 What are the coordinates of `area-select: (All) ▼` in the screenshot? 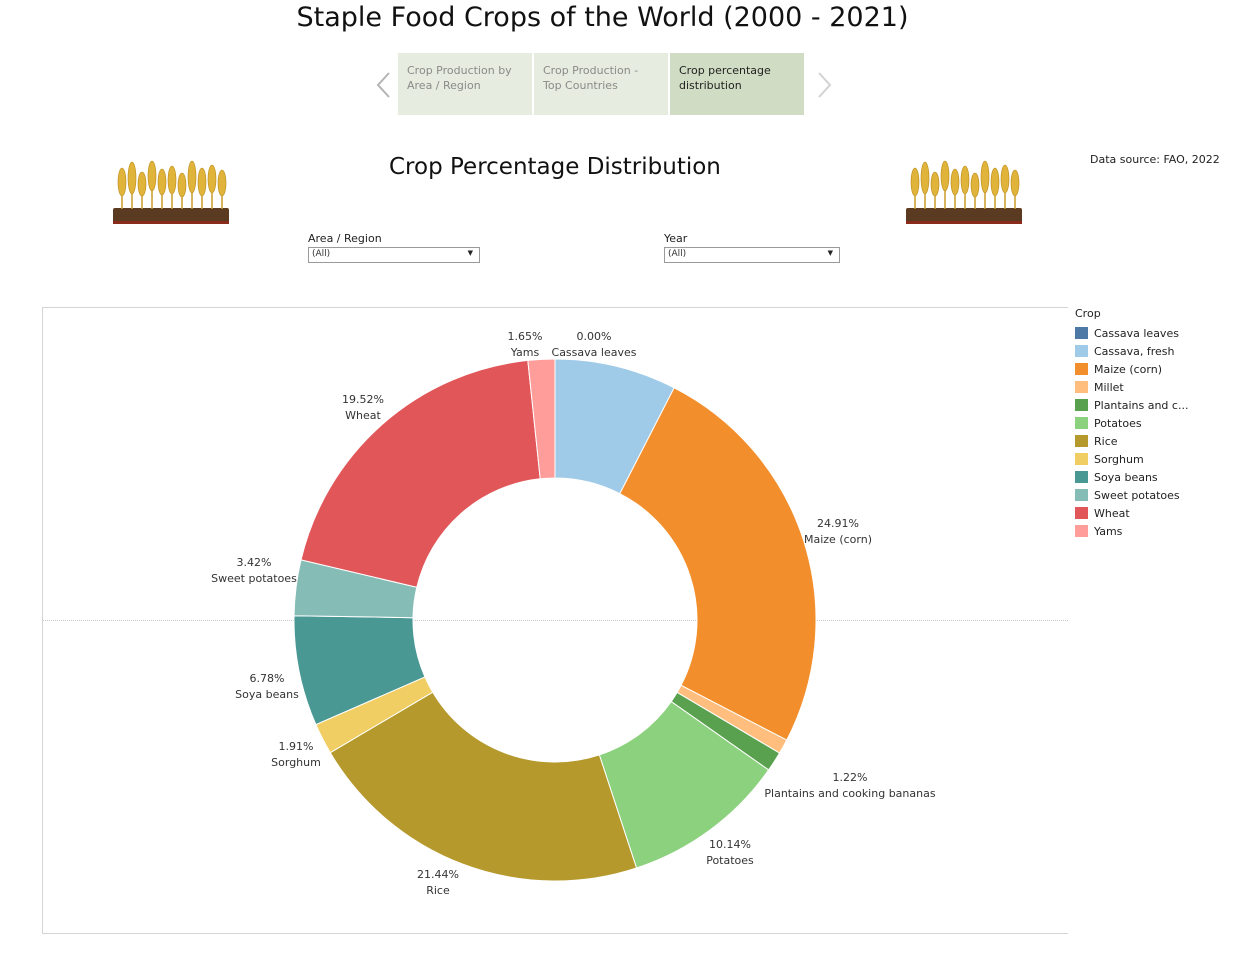 It's located at (394, 255).